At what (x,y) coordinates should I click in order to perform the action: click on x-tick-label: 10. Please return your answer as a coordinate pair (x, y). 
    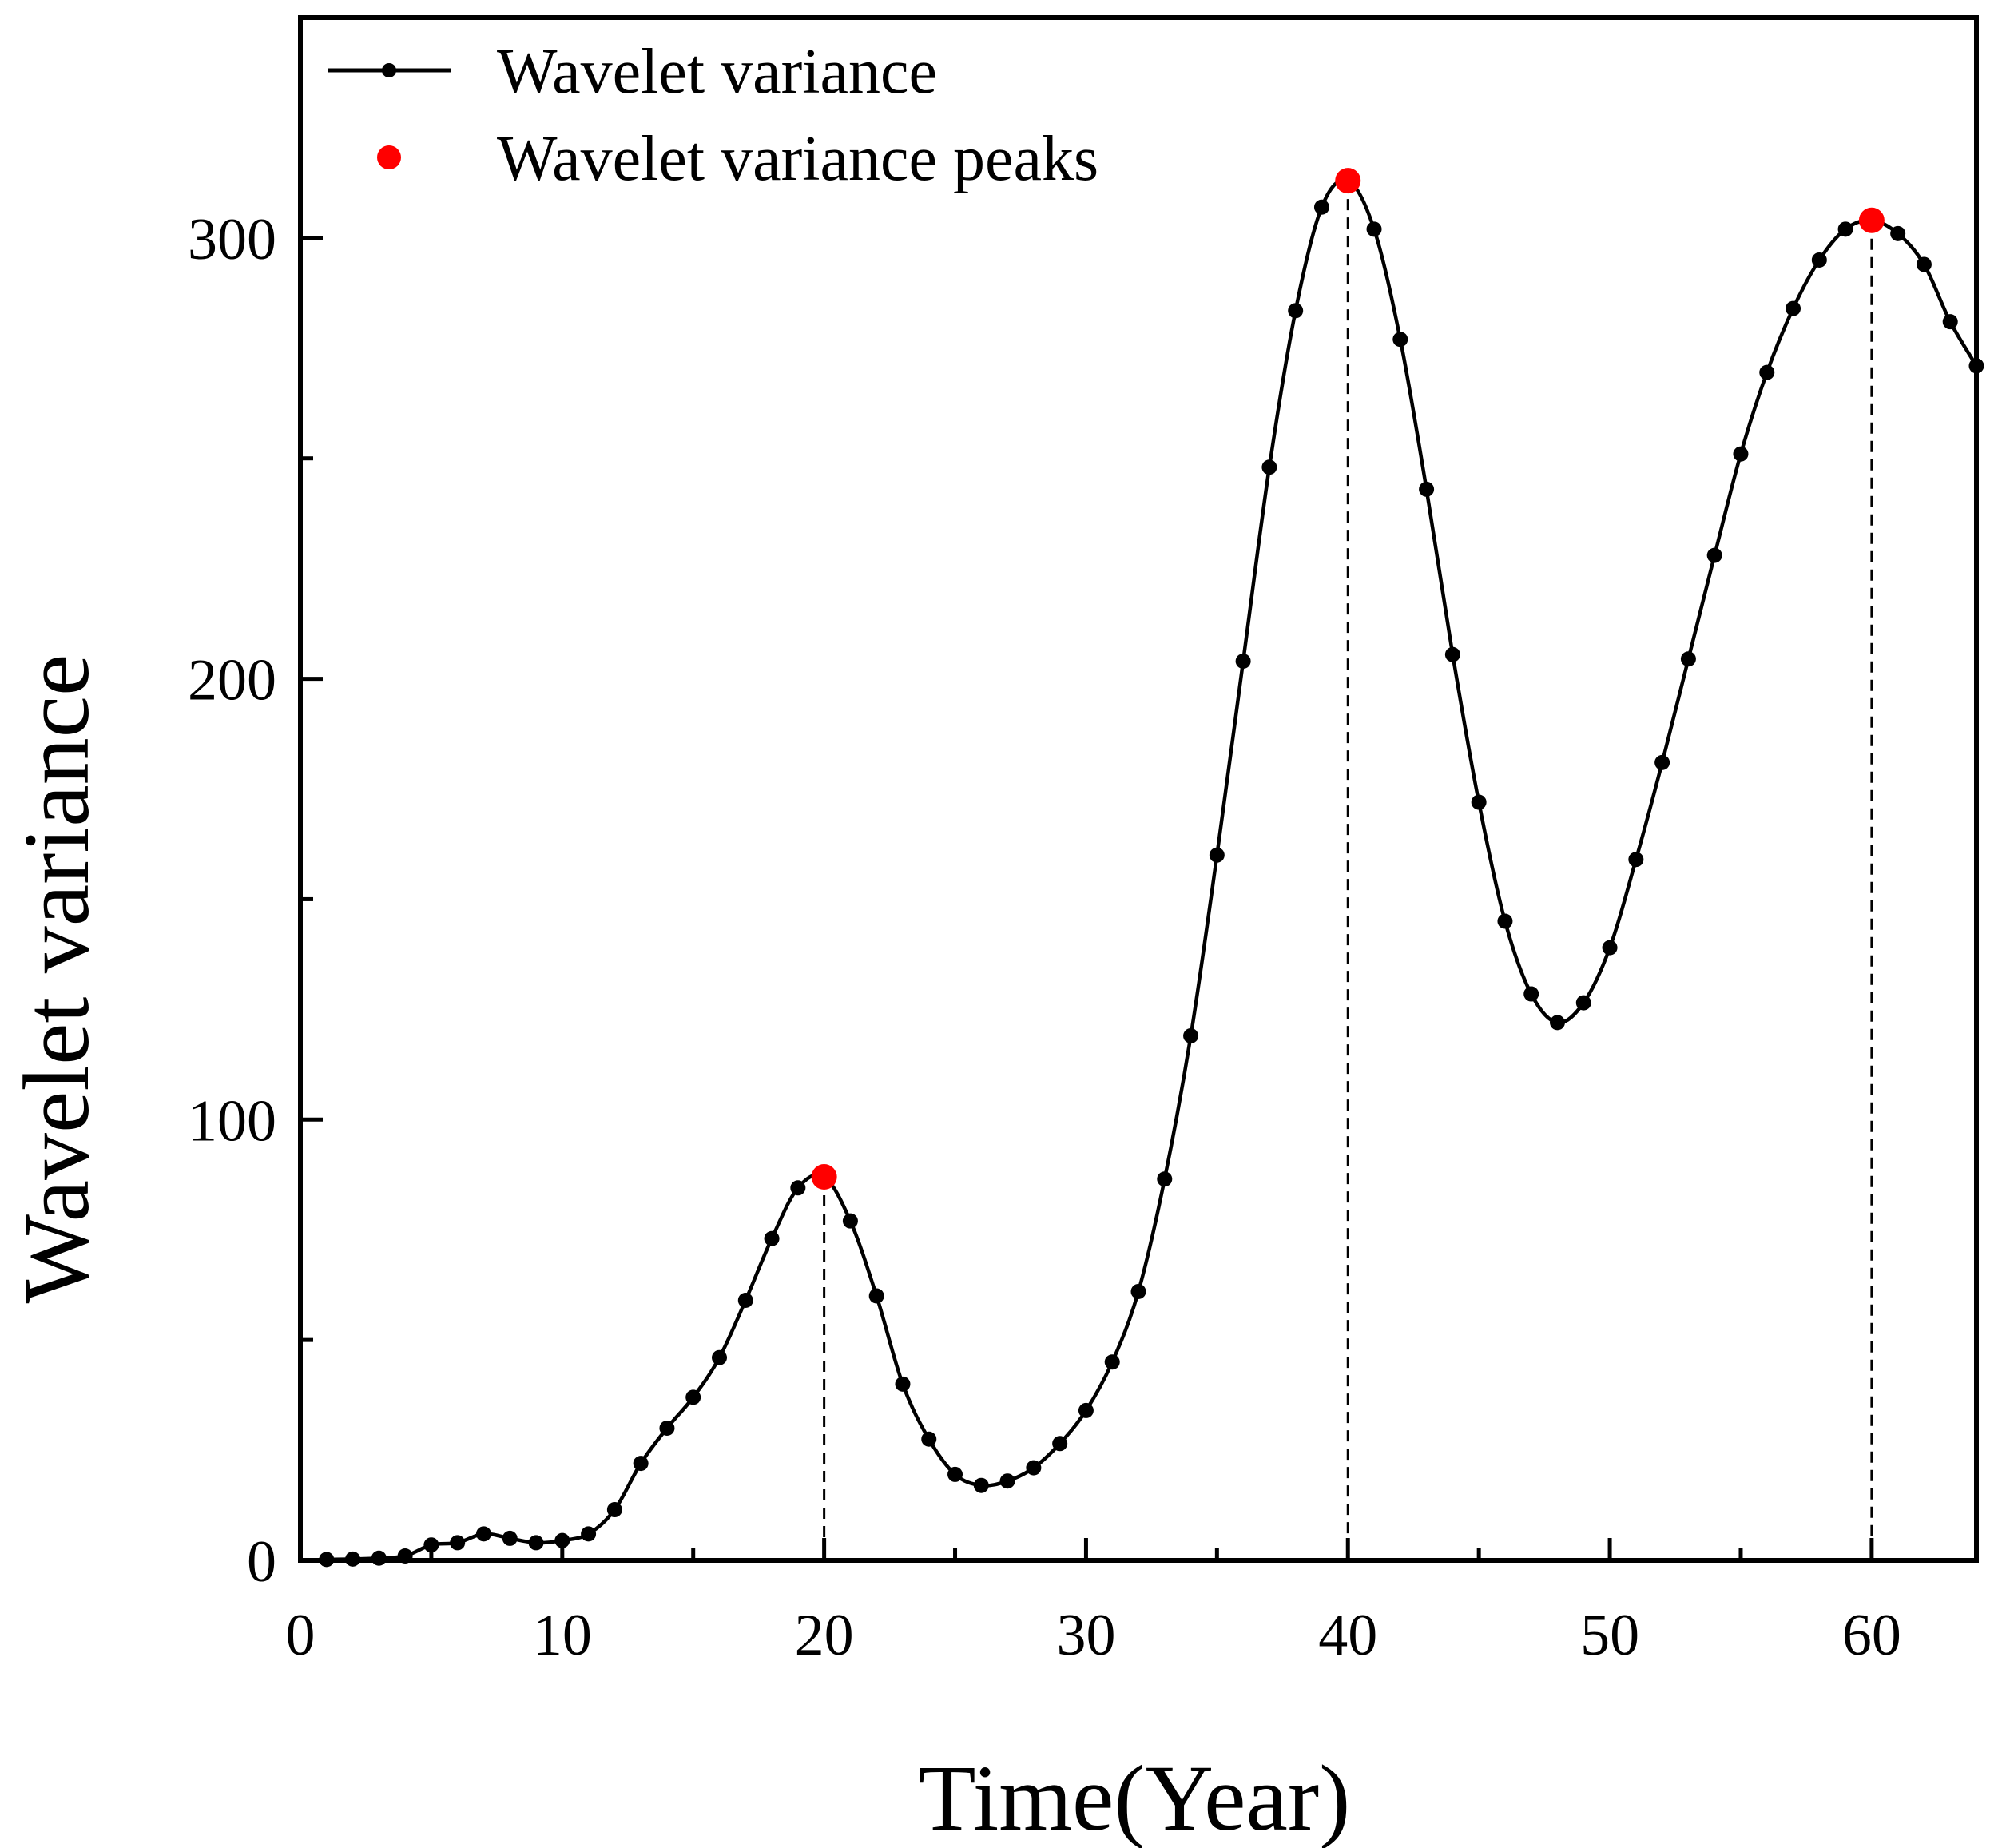
    Looking at the image, I should click on (562, 1635).